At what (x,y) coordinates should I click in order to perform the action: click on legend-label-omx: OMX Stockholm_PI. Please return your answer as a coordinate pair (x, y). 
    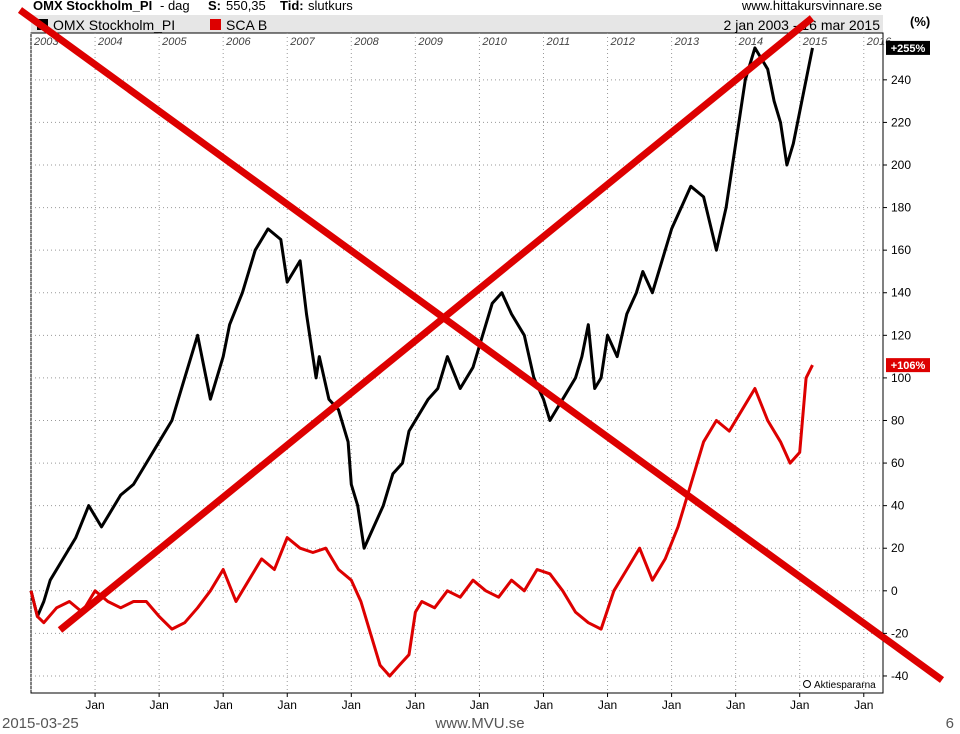
    Looking at the image, I should click on (114, 25).